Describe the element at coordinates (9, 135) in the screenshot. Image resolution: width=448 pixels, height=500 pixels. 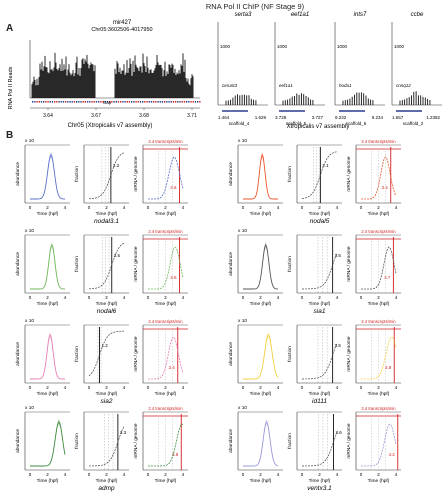
I see `panel-b-label: B` at that location.